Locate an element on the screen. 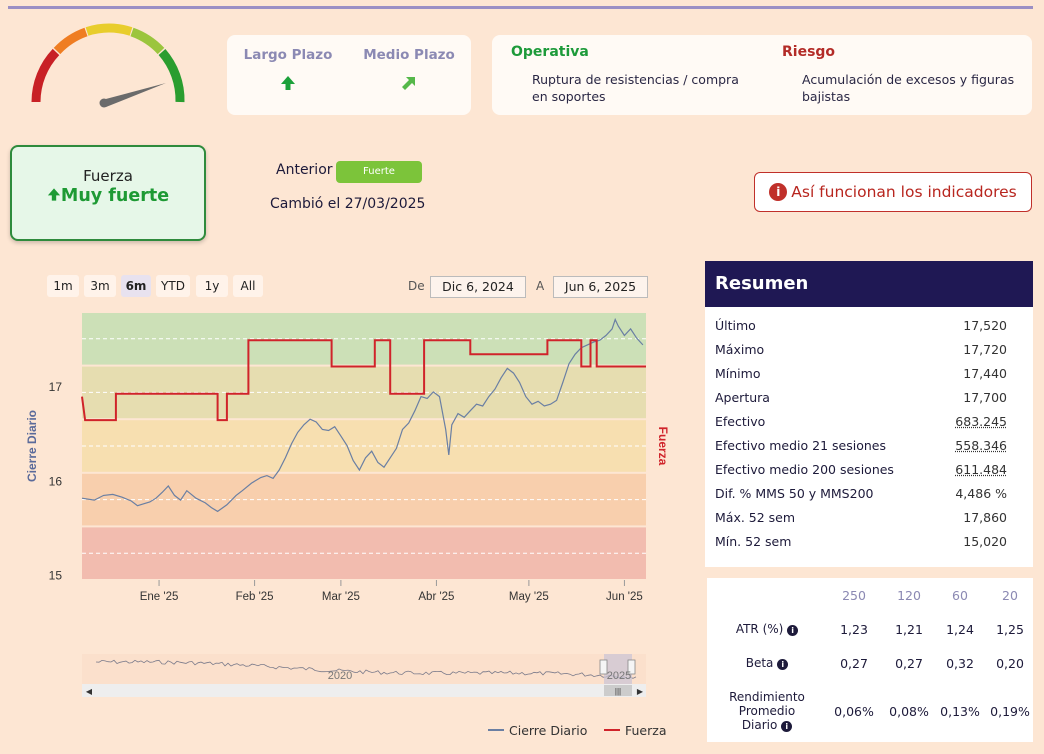  legend-fuerza: Fuerza is located at coordinates (635, 730).